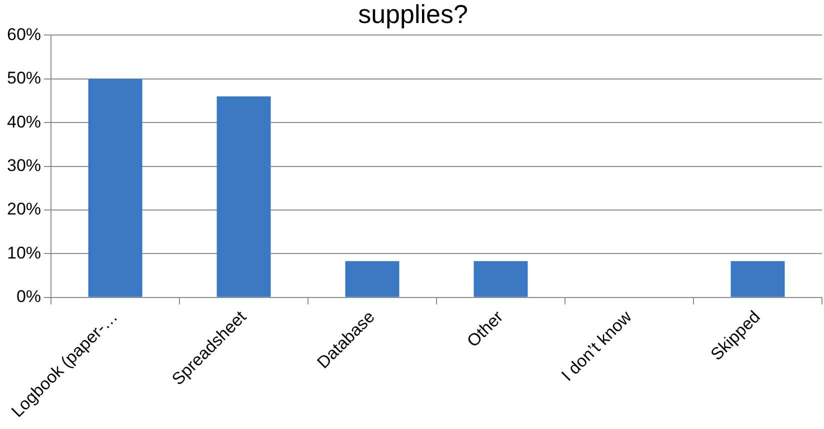  What do you see at coordinates (24, 165) in the screenshot?
I see `y-tick-label: 30%` at bounding box center [24, 165].